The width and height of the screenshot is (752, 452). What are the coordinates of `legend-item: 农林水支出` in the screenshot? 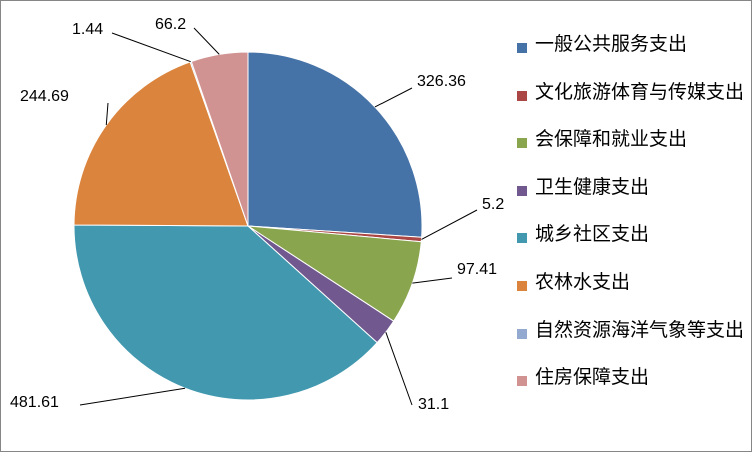 It's located at (632, 296).